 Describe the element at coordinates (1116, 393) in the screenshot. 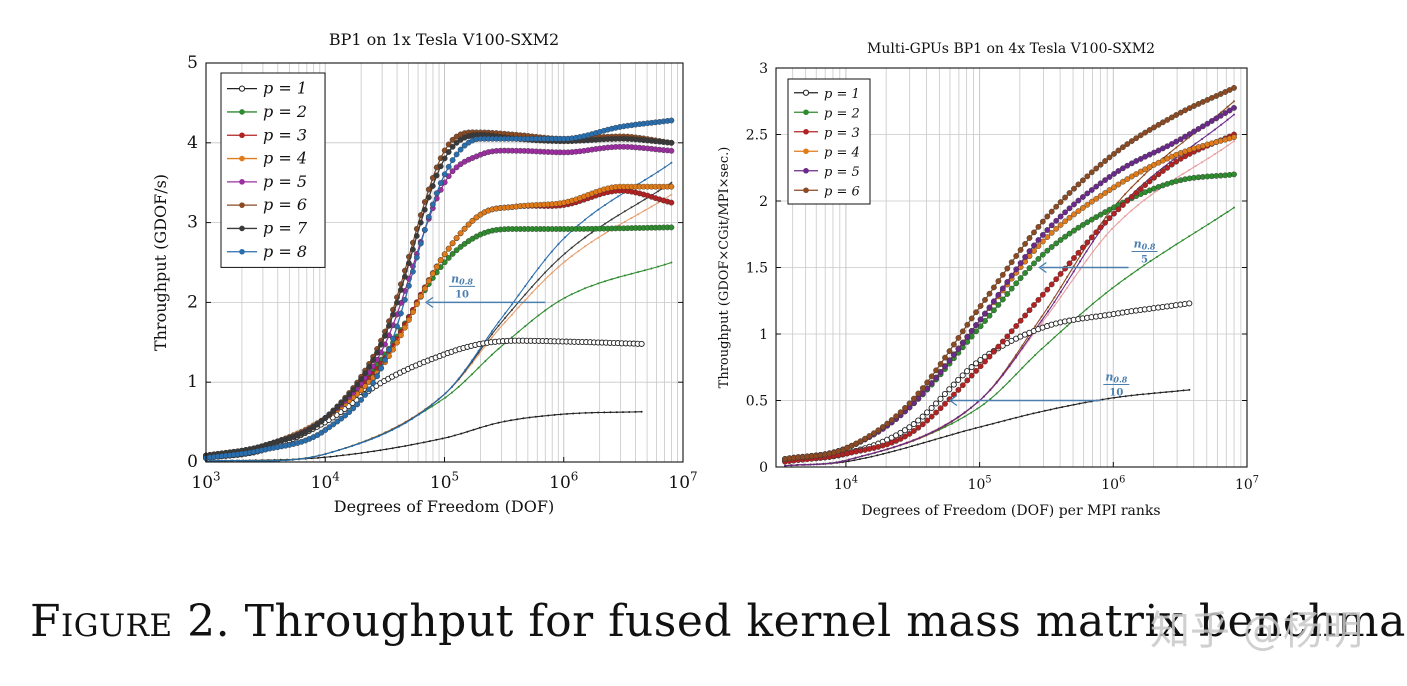

I see `annotation-denominator: 10` at that location.